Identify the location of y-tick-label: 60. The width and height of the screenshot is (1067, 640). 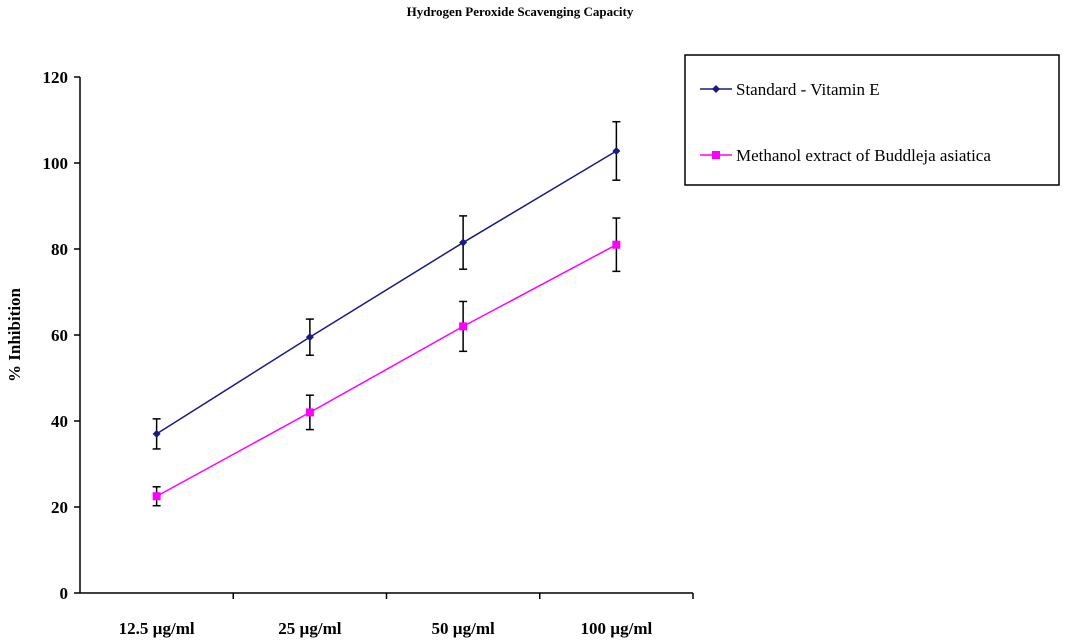
(59, 335).